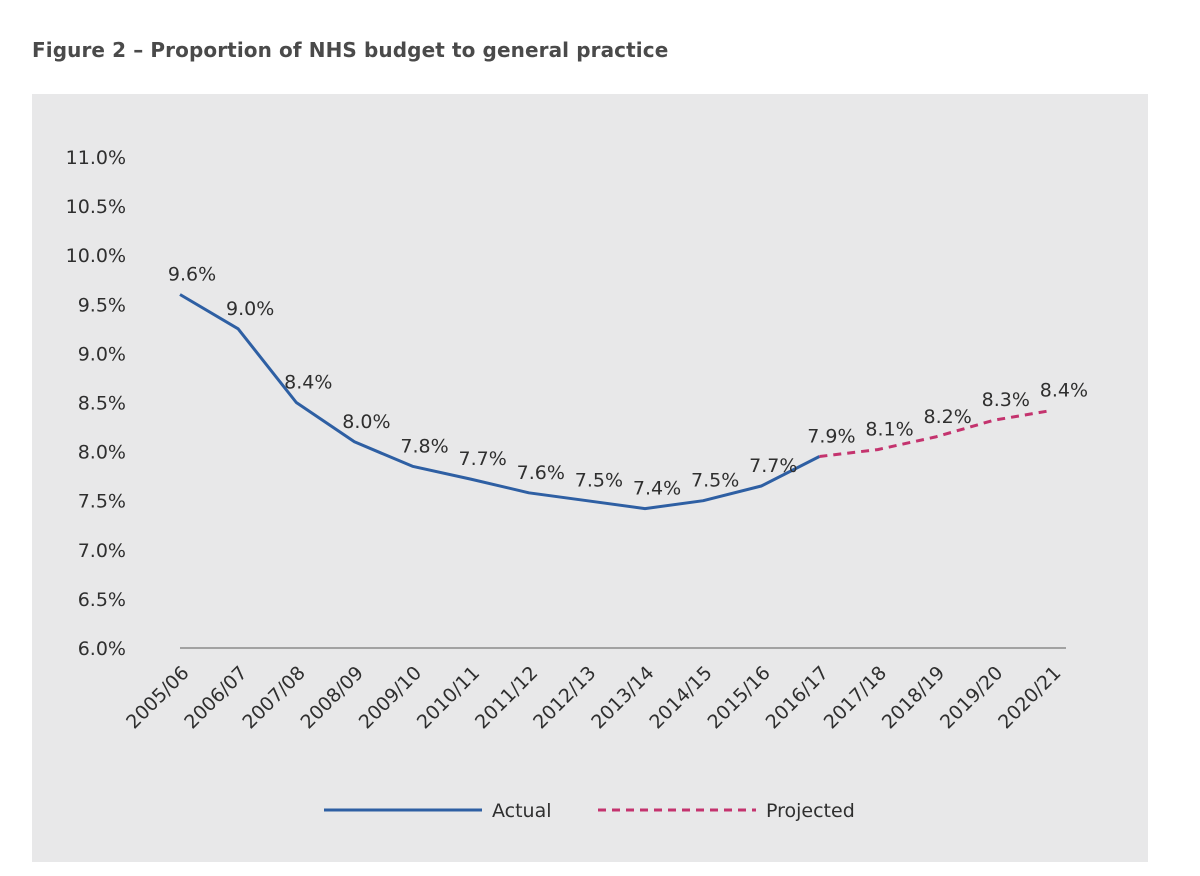 The height and width of the screenshot is (876, 1200). What do you see at coordinates (96, 256) in the screenshot?
I see `y-tick-label: 10.0%` at bounding box center [96, 256].